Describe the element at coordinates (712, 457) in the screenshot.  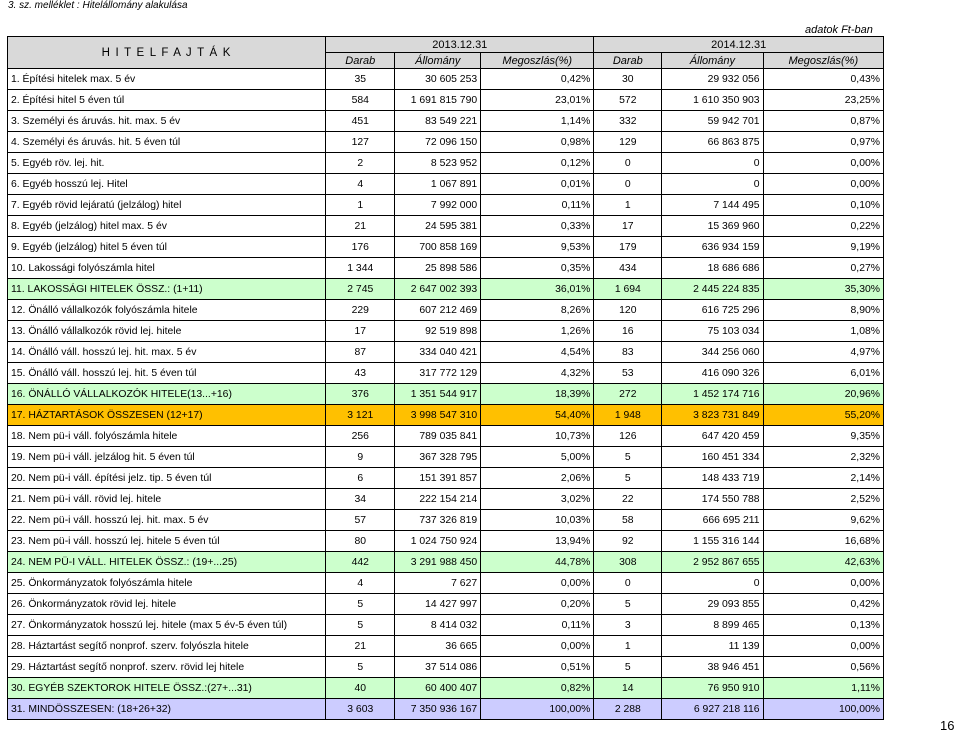
I see `balance-2014: 160 451 334` at that location.